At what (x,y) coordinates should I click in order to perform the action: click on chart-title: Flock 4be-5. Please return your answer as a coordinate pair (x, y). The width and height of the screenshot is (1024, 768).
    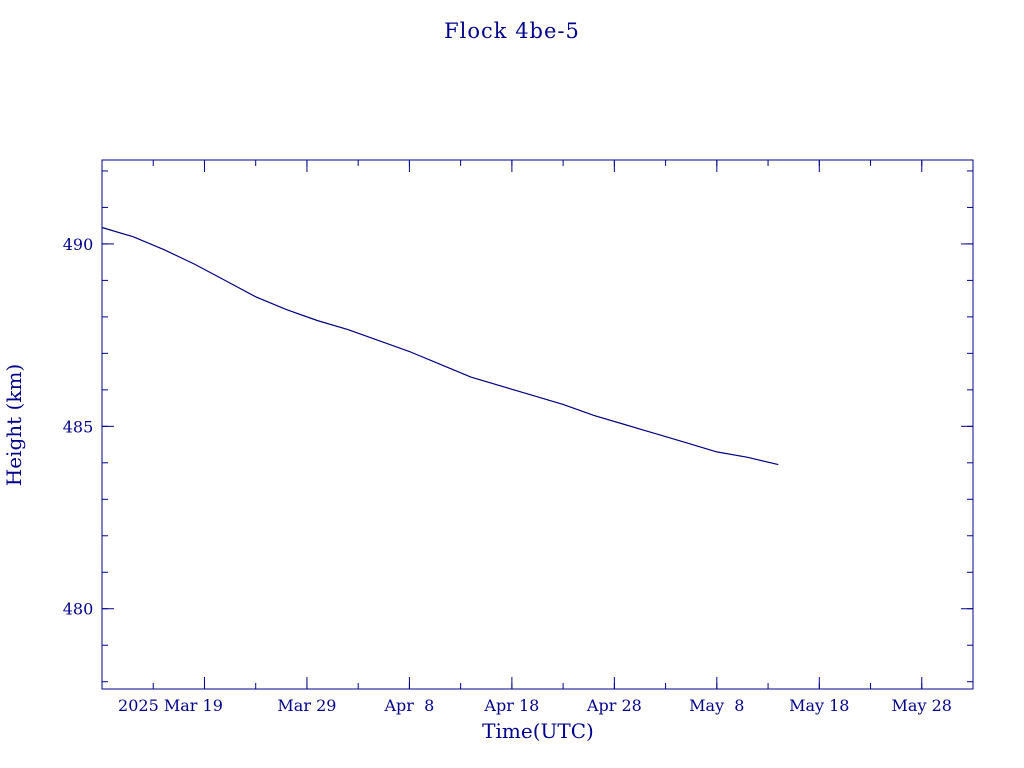
    Looking at the image, I should click on (512, 31).